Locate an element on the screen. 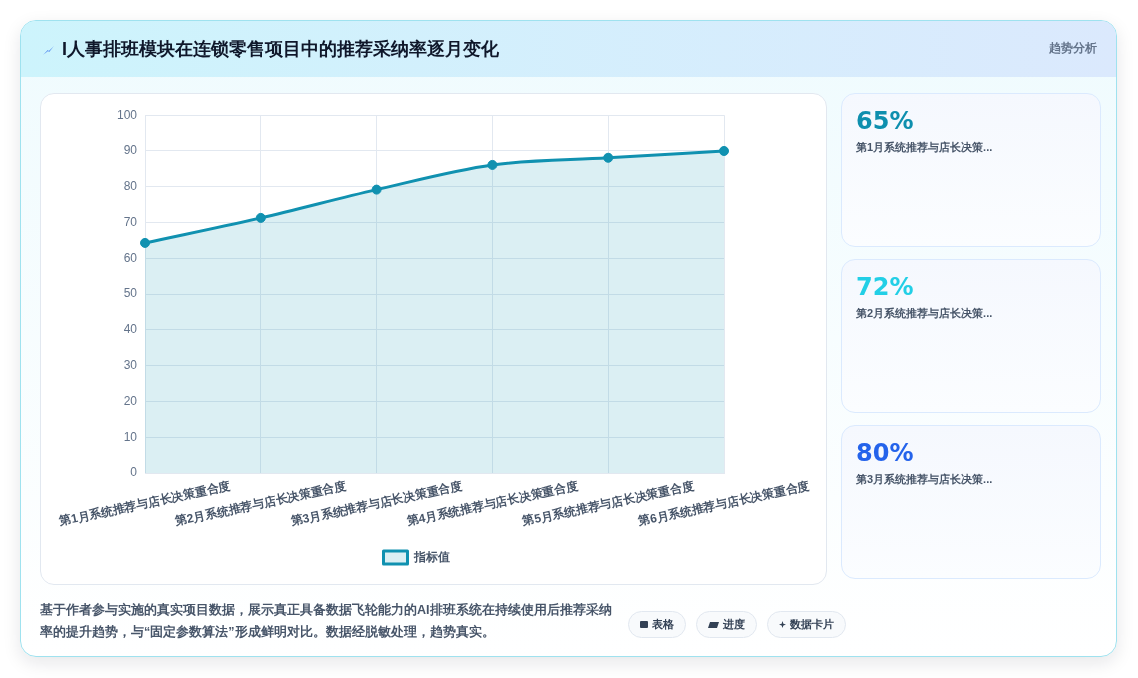  text: 80% is located at coordinates (885, 453).